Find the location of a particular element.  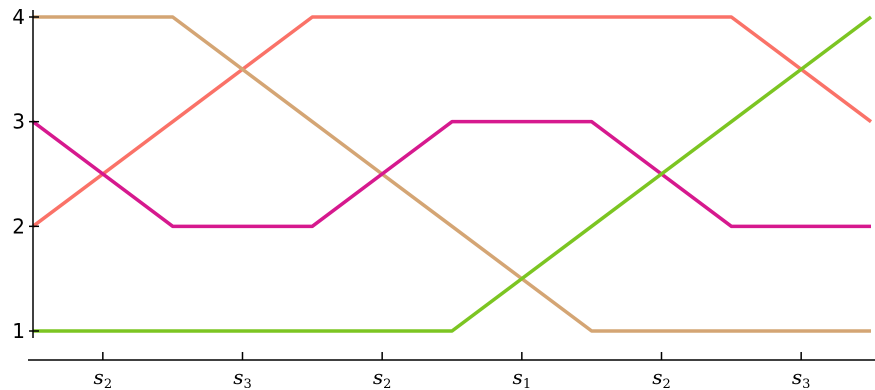

y-tick-label: 3 is located at coordinates (18, 122).